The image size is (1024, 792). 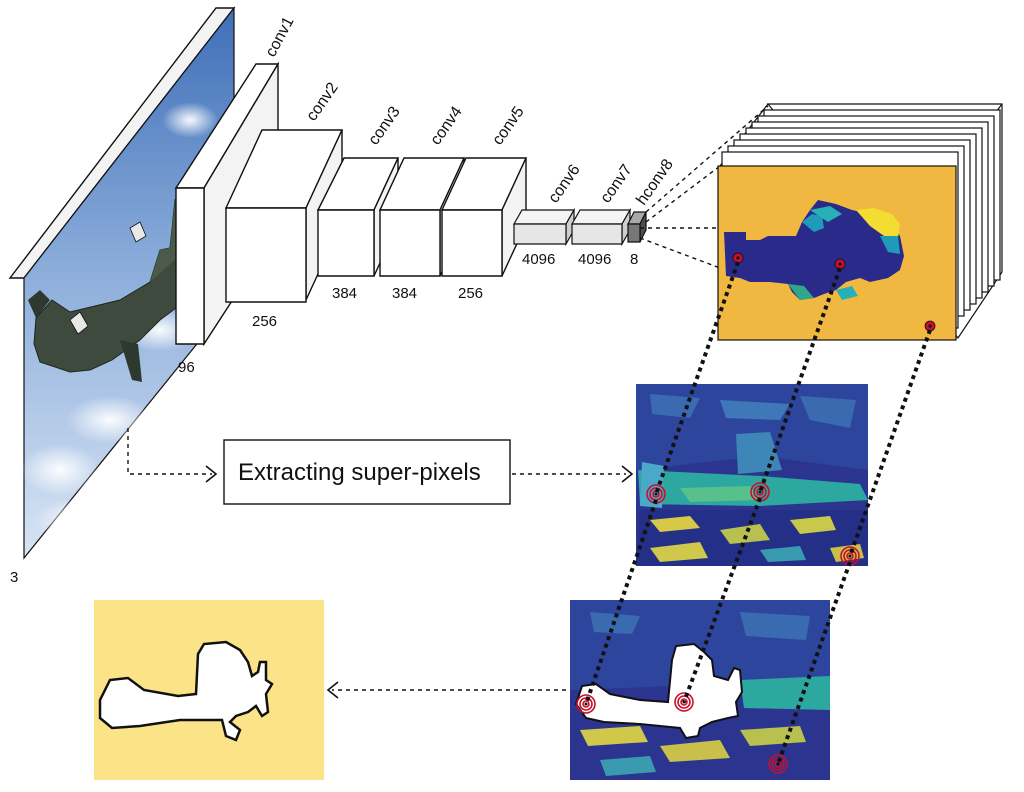 I want to click on conv4-block: conv4 384, so click(x=422, y=202).